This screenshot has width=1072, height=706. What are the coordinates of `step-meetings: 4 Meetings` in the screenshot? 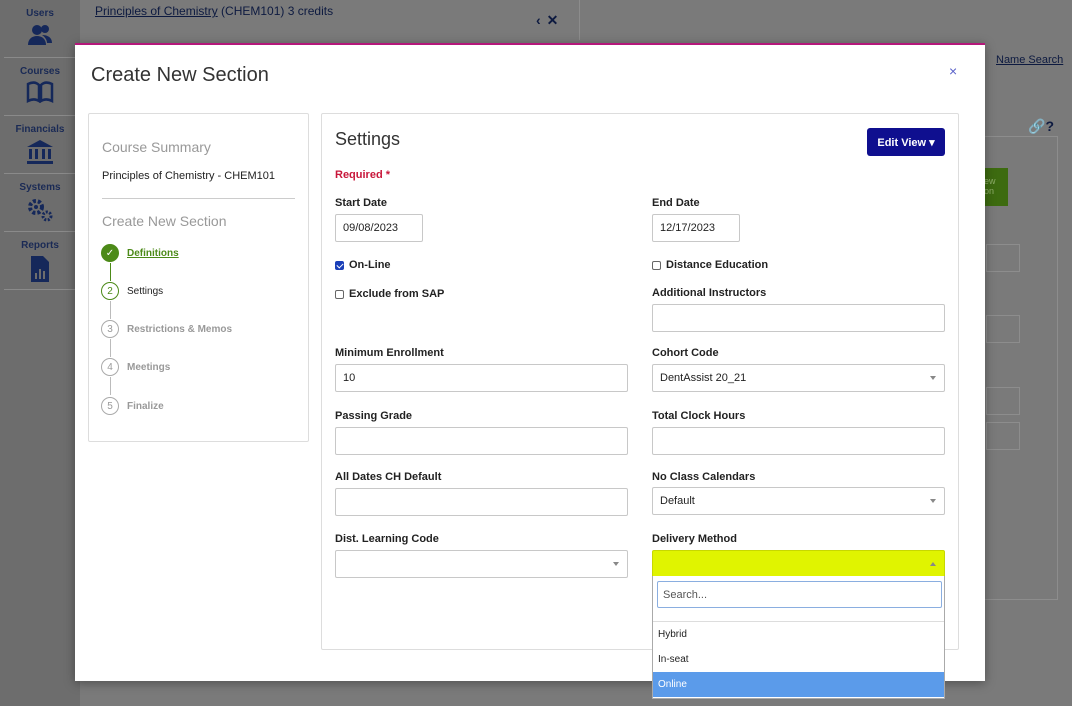 It's located at (135, 367).